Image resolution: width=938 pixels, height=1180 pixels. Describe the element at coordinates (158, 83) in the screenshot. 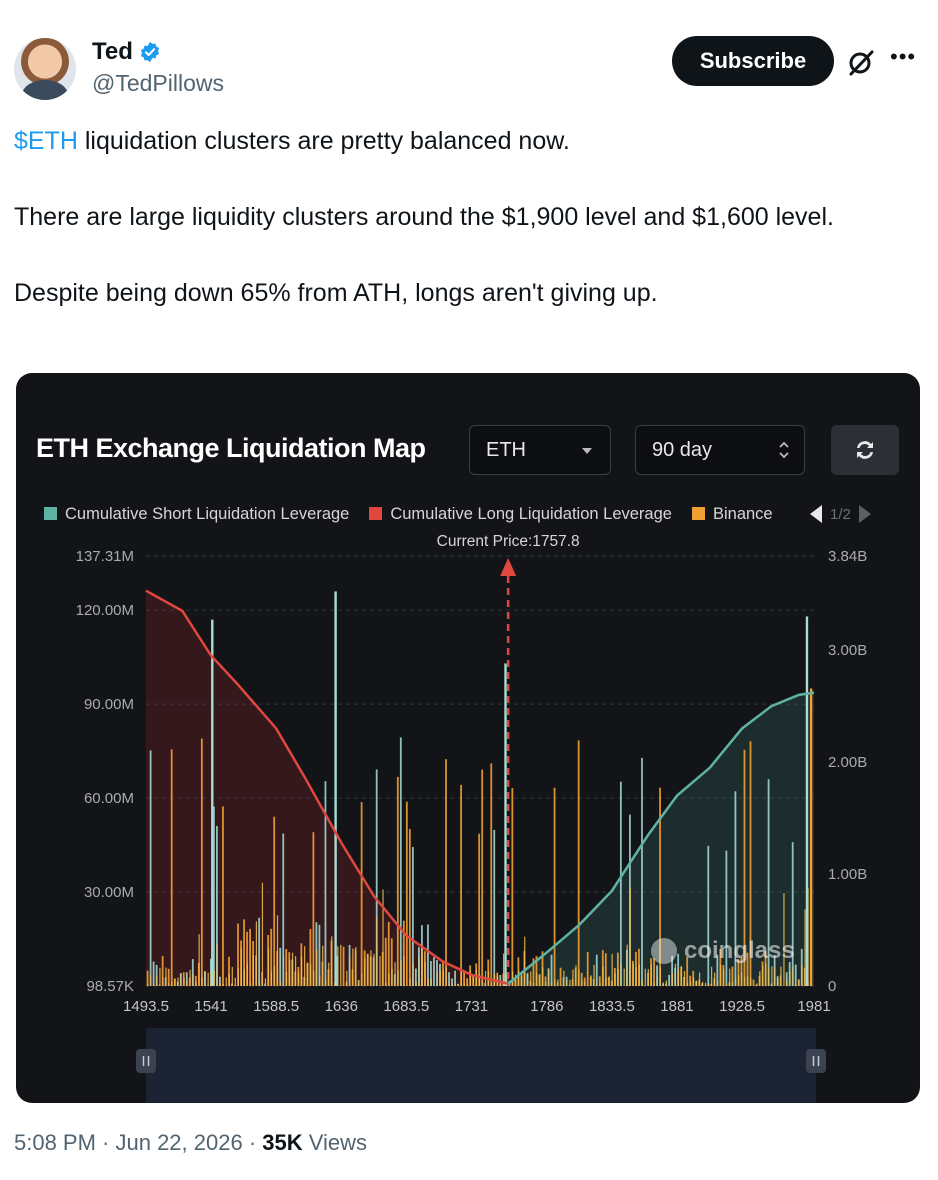

I see `author-handle: @TedPillows` at that location.